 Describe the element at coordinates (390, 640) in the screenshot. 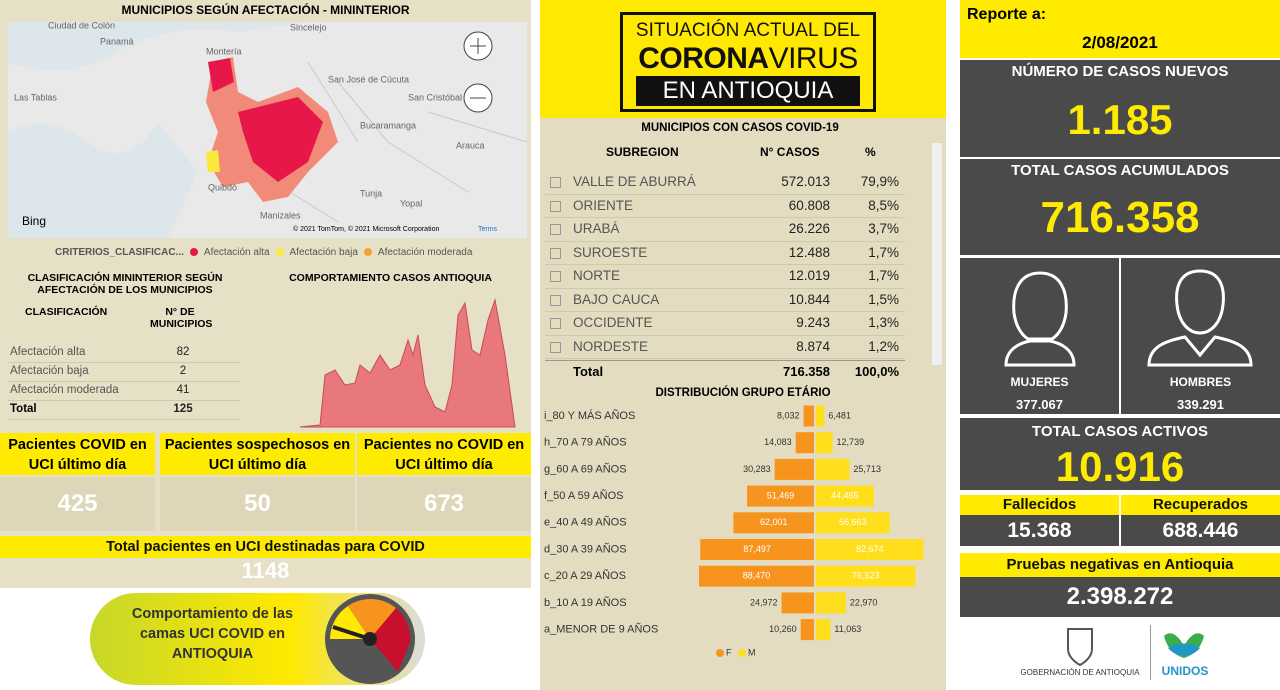

I see `gauge-seg` at that location.